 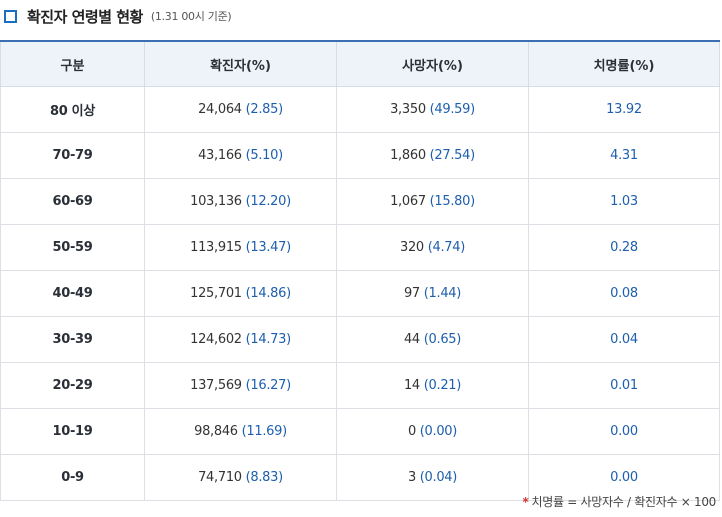 I want to click on fatality-cell: 0.01, so click(x=624, y=385).